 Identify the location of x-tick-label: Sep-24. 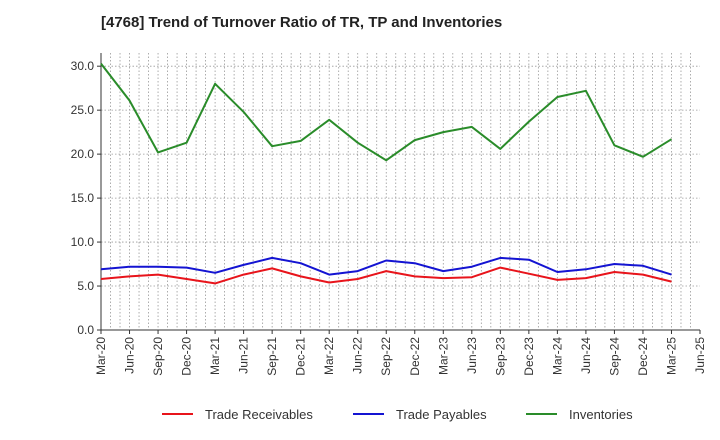
(614, 356).